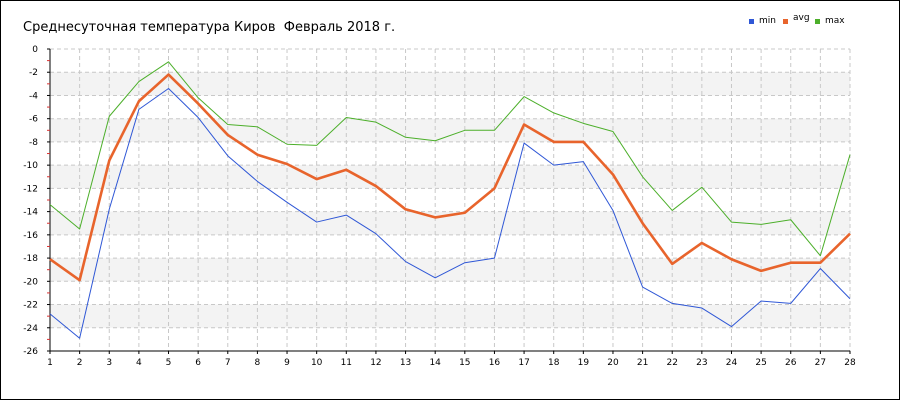 The image size is (900, 400). What do you see at coordinates (30, 166) in the screenshot?
I see `y-tick-label: -10` at bounding box center [30, 166].